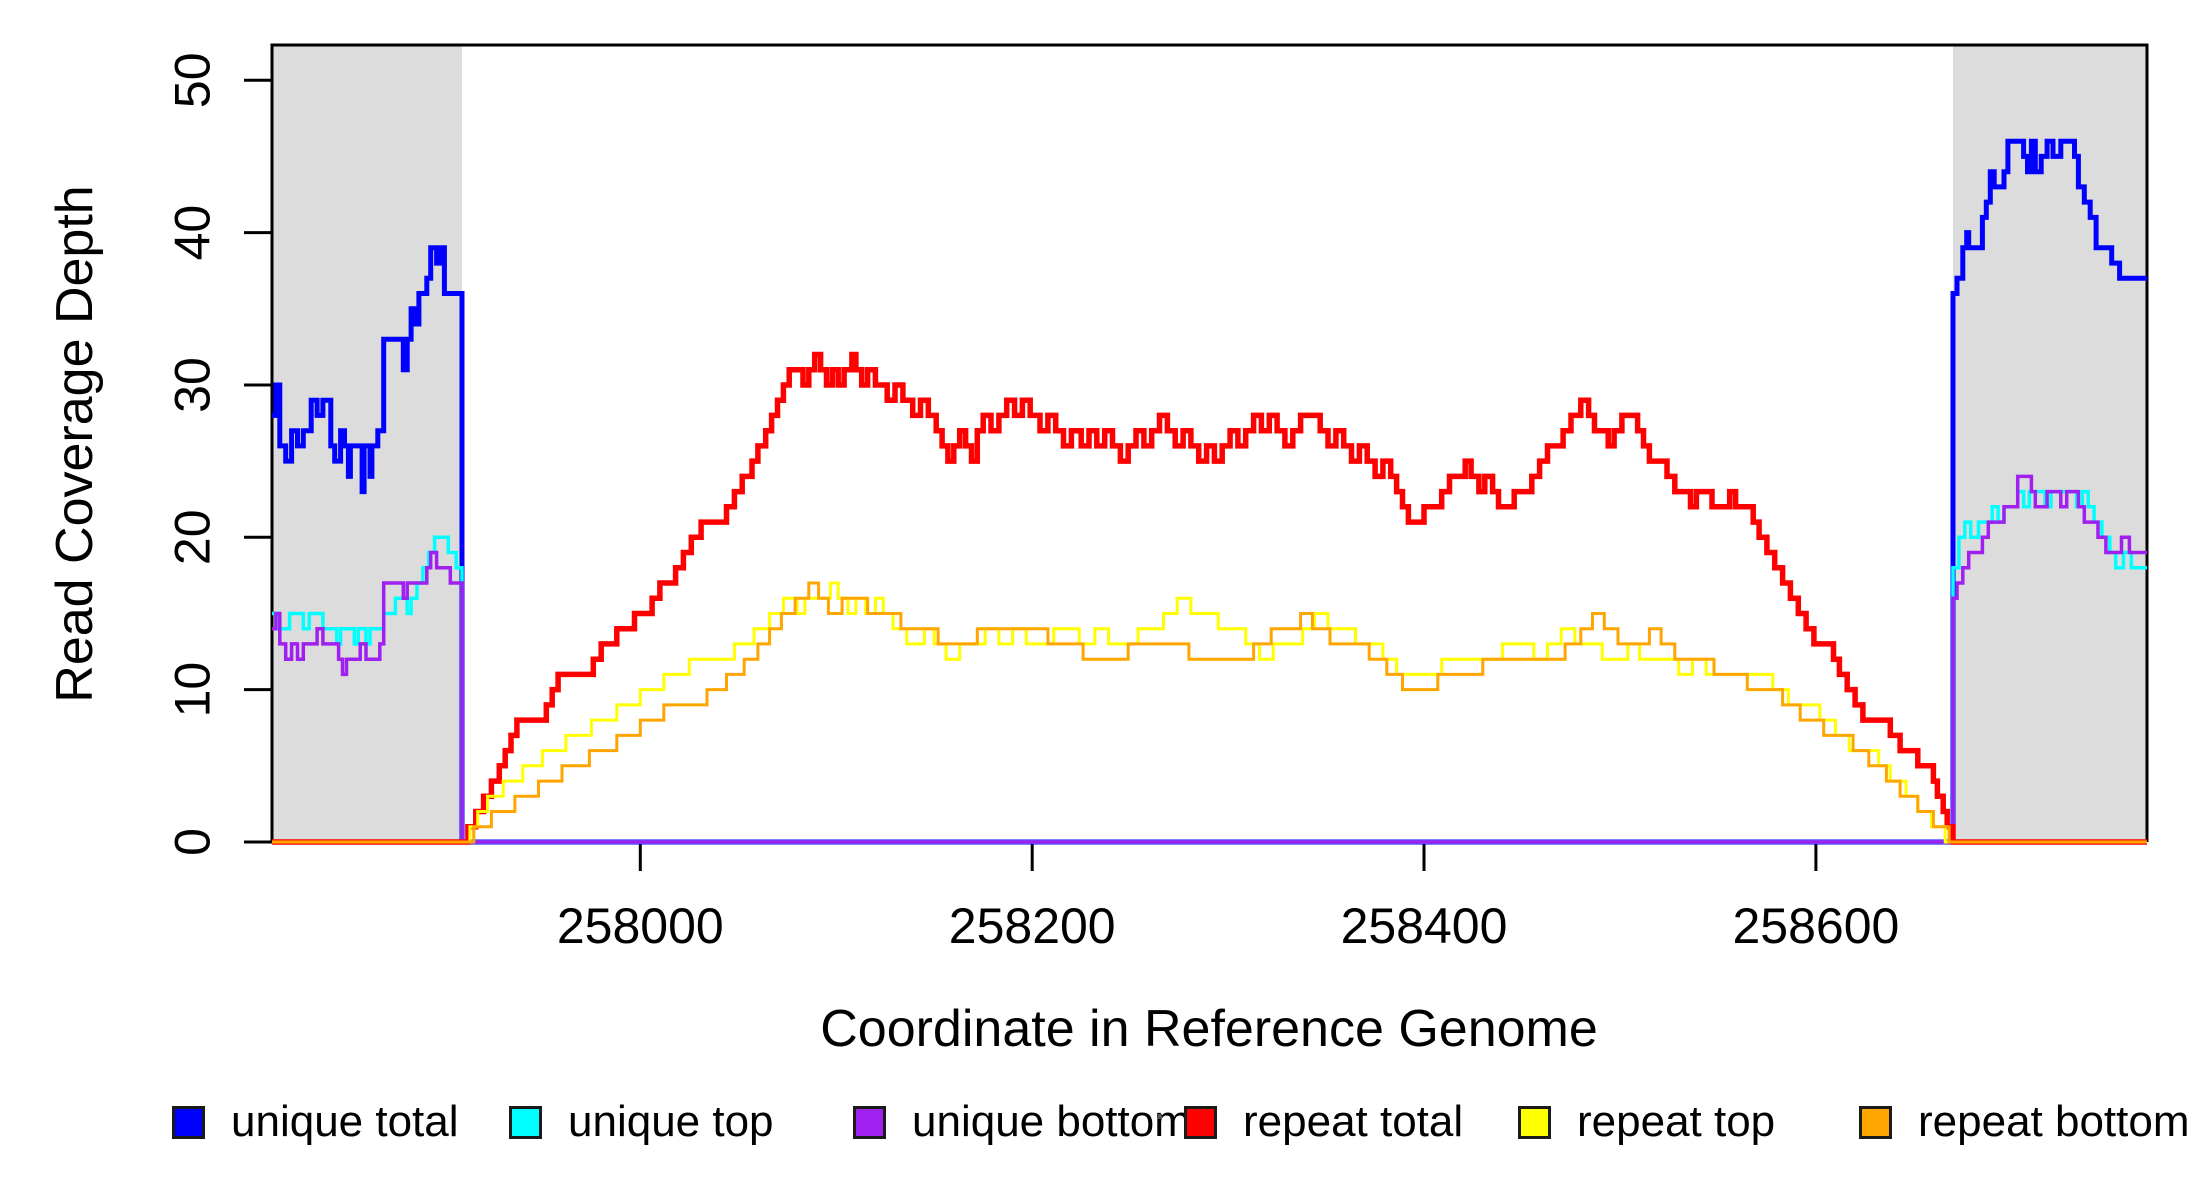 The image size is (2200, 1200). Describe the element at coordinates (1160, 1116) in the screenshot. I see `stray-dot` at that location.